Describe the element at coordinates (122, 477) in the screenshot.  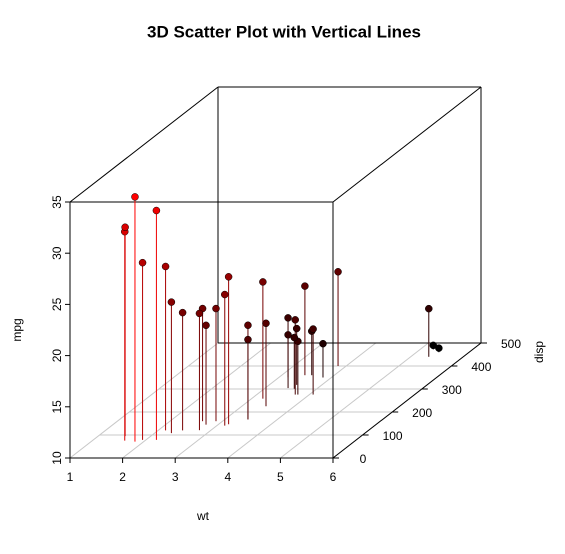
I see `x-tick-label: 2` at that location.